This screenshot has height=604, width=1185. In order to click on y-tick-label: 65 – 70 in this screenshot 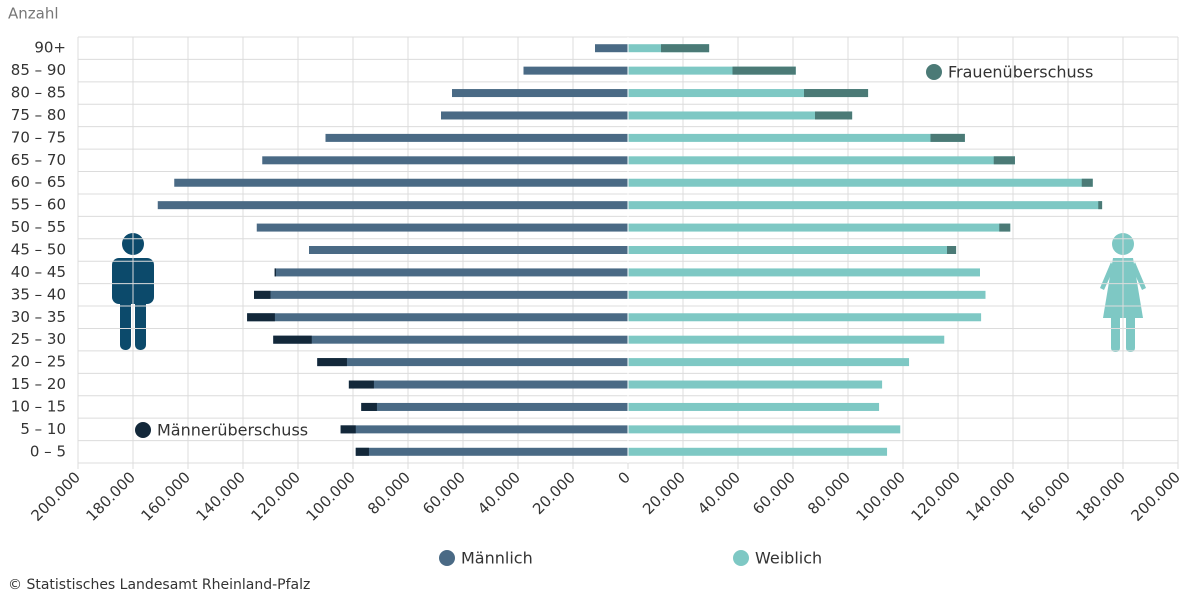, I will do `click(38, 160)`.